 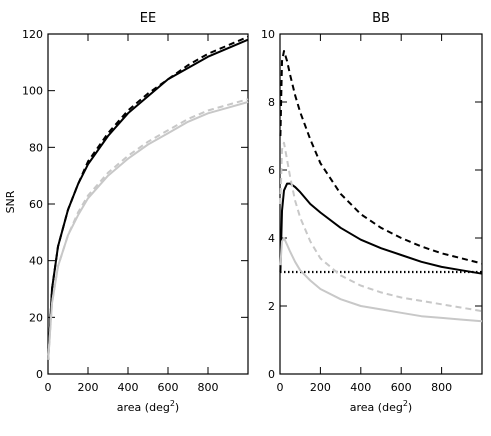 What do you see at coordinates (401, 387) in the screenshot?
I see `bb-x-tick-label: 600` at bounding box center [401, 387].